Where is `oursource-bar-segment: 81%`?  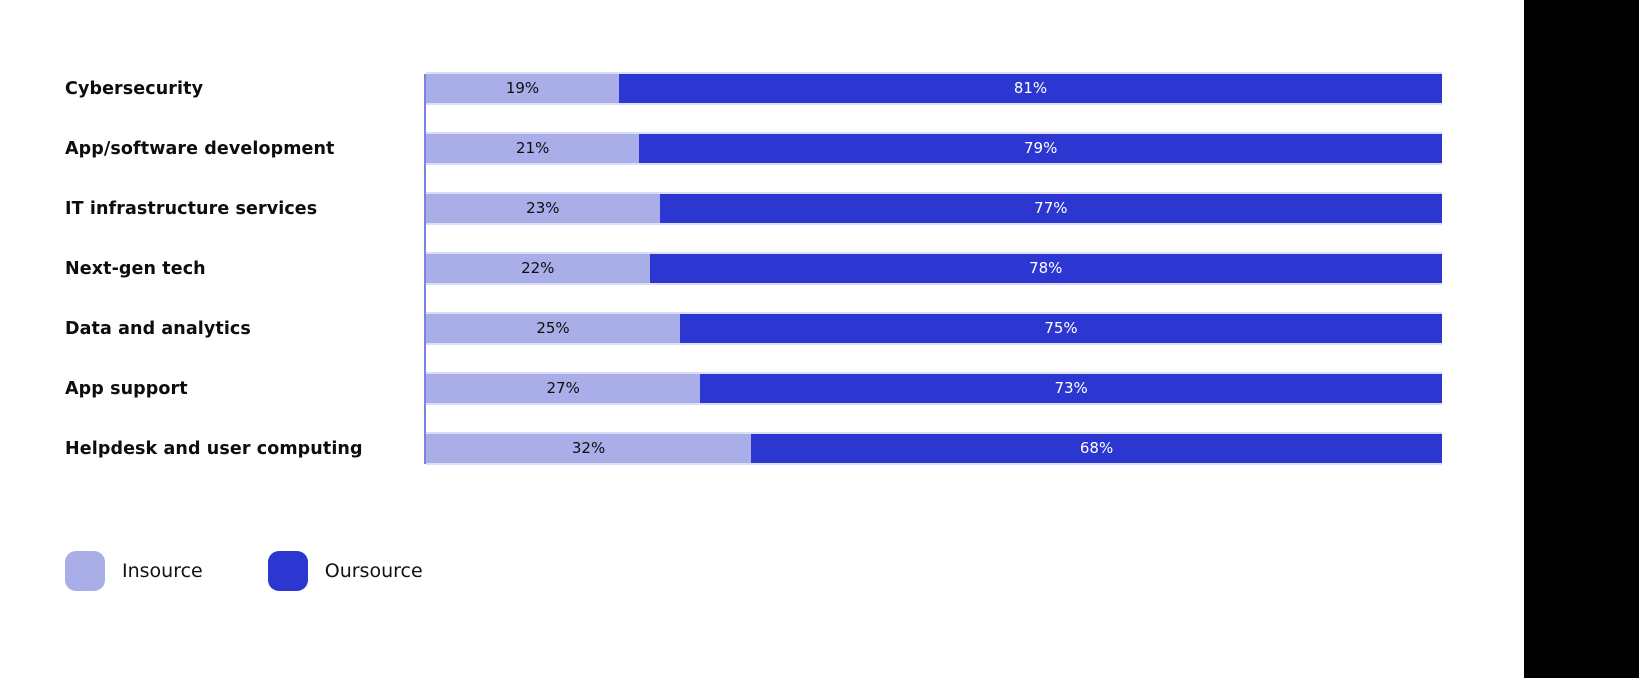
oursource-bar-segment: 81% is located at coordinates (1030, 88).